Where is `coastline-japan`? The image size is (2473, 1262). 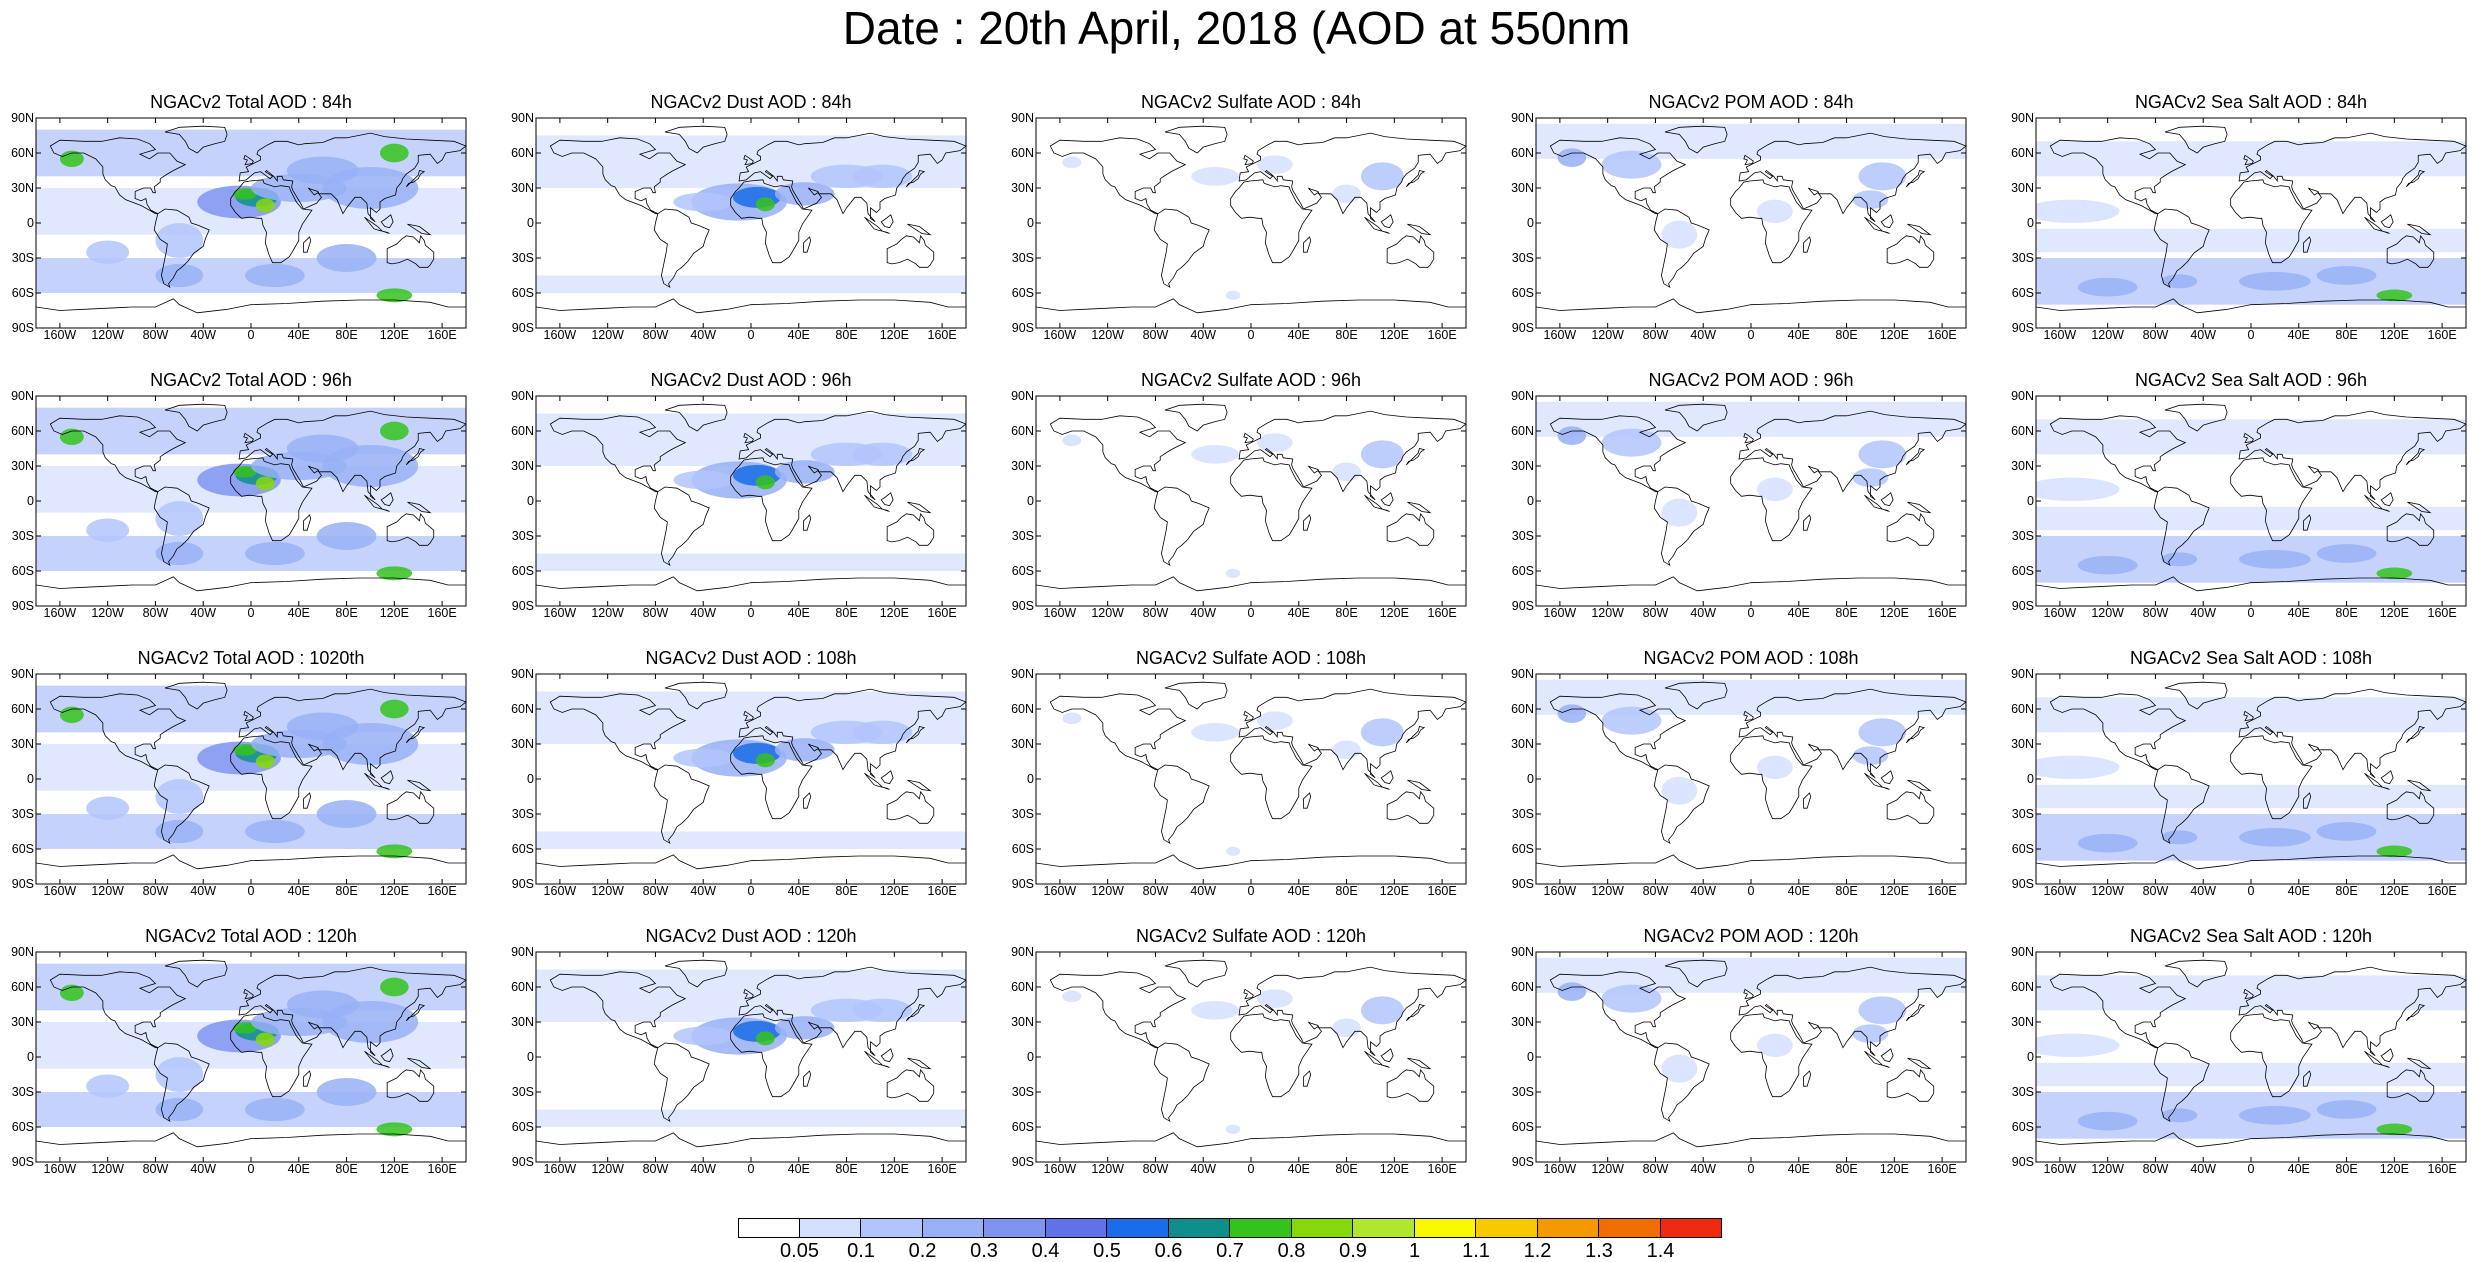 coastline-japan is located at coordinates (415, 179).